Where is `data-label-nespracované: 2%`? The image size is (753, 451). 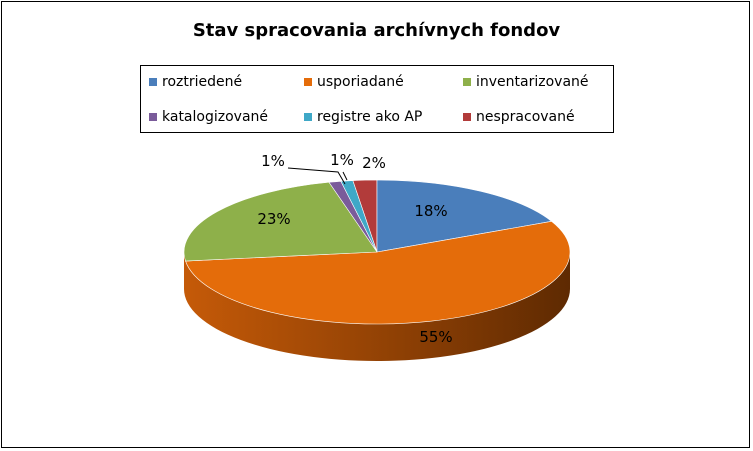
data-label-nespracované: 2% is located at coordinates (374, 163).